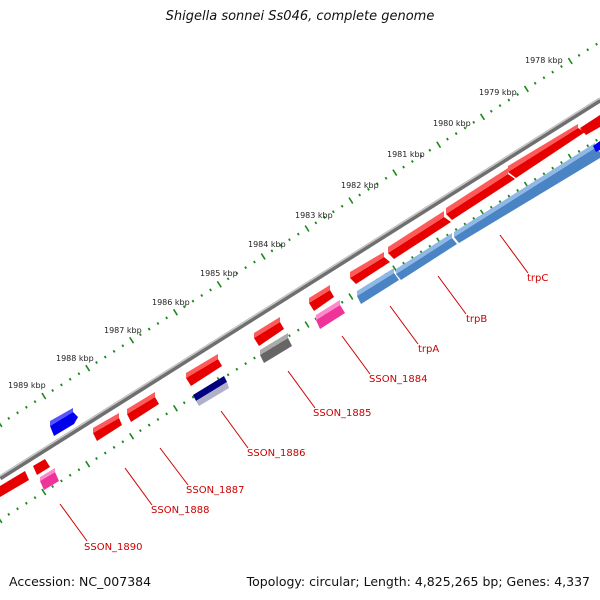 The height and width of the screenshot is (600, 600). What do you see at coordinates (267, 327) in the screenshot?
I see `gene-arrow-SSON_1885-top` at bounding box center [267, 327].